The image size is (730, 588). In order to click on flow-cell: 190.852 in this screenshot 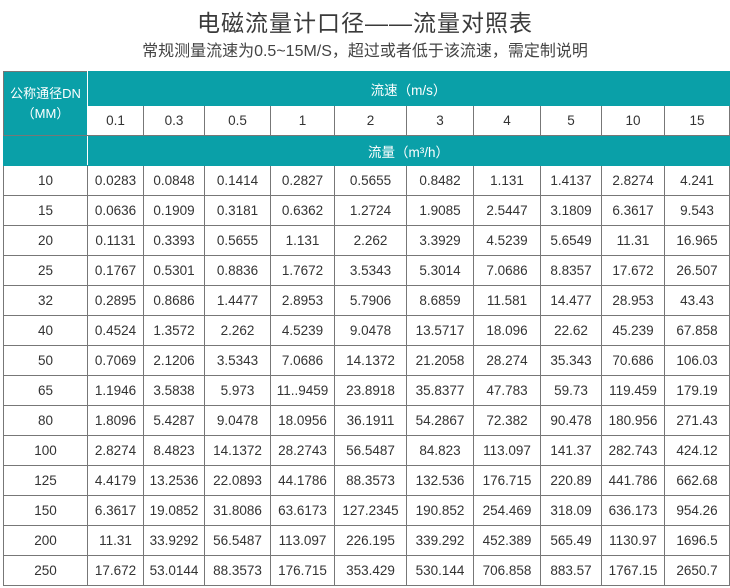, I will do `click(440, 510)`.